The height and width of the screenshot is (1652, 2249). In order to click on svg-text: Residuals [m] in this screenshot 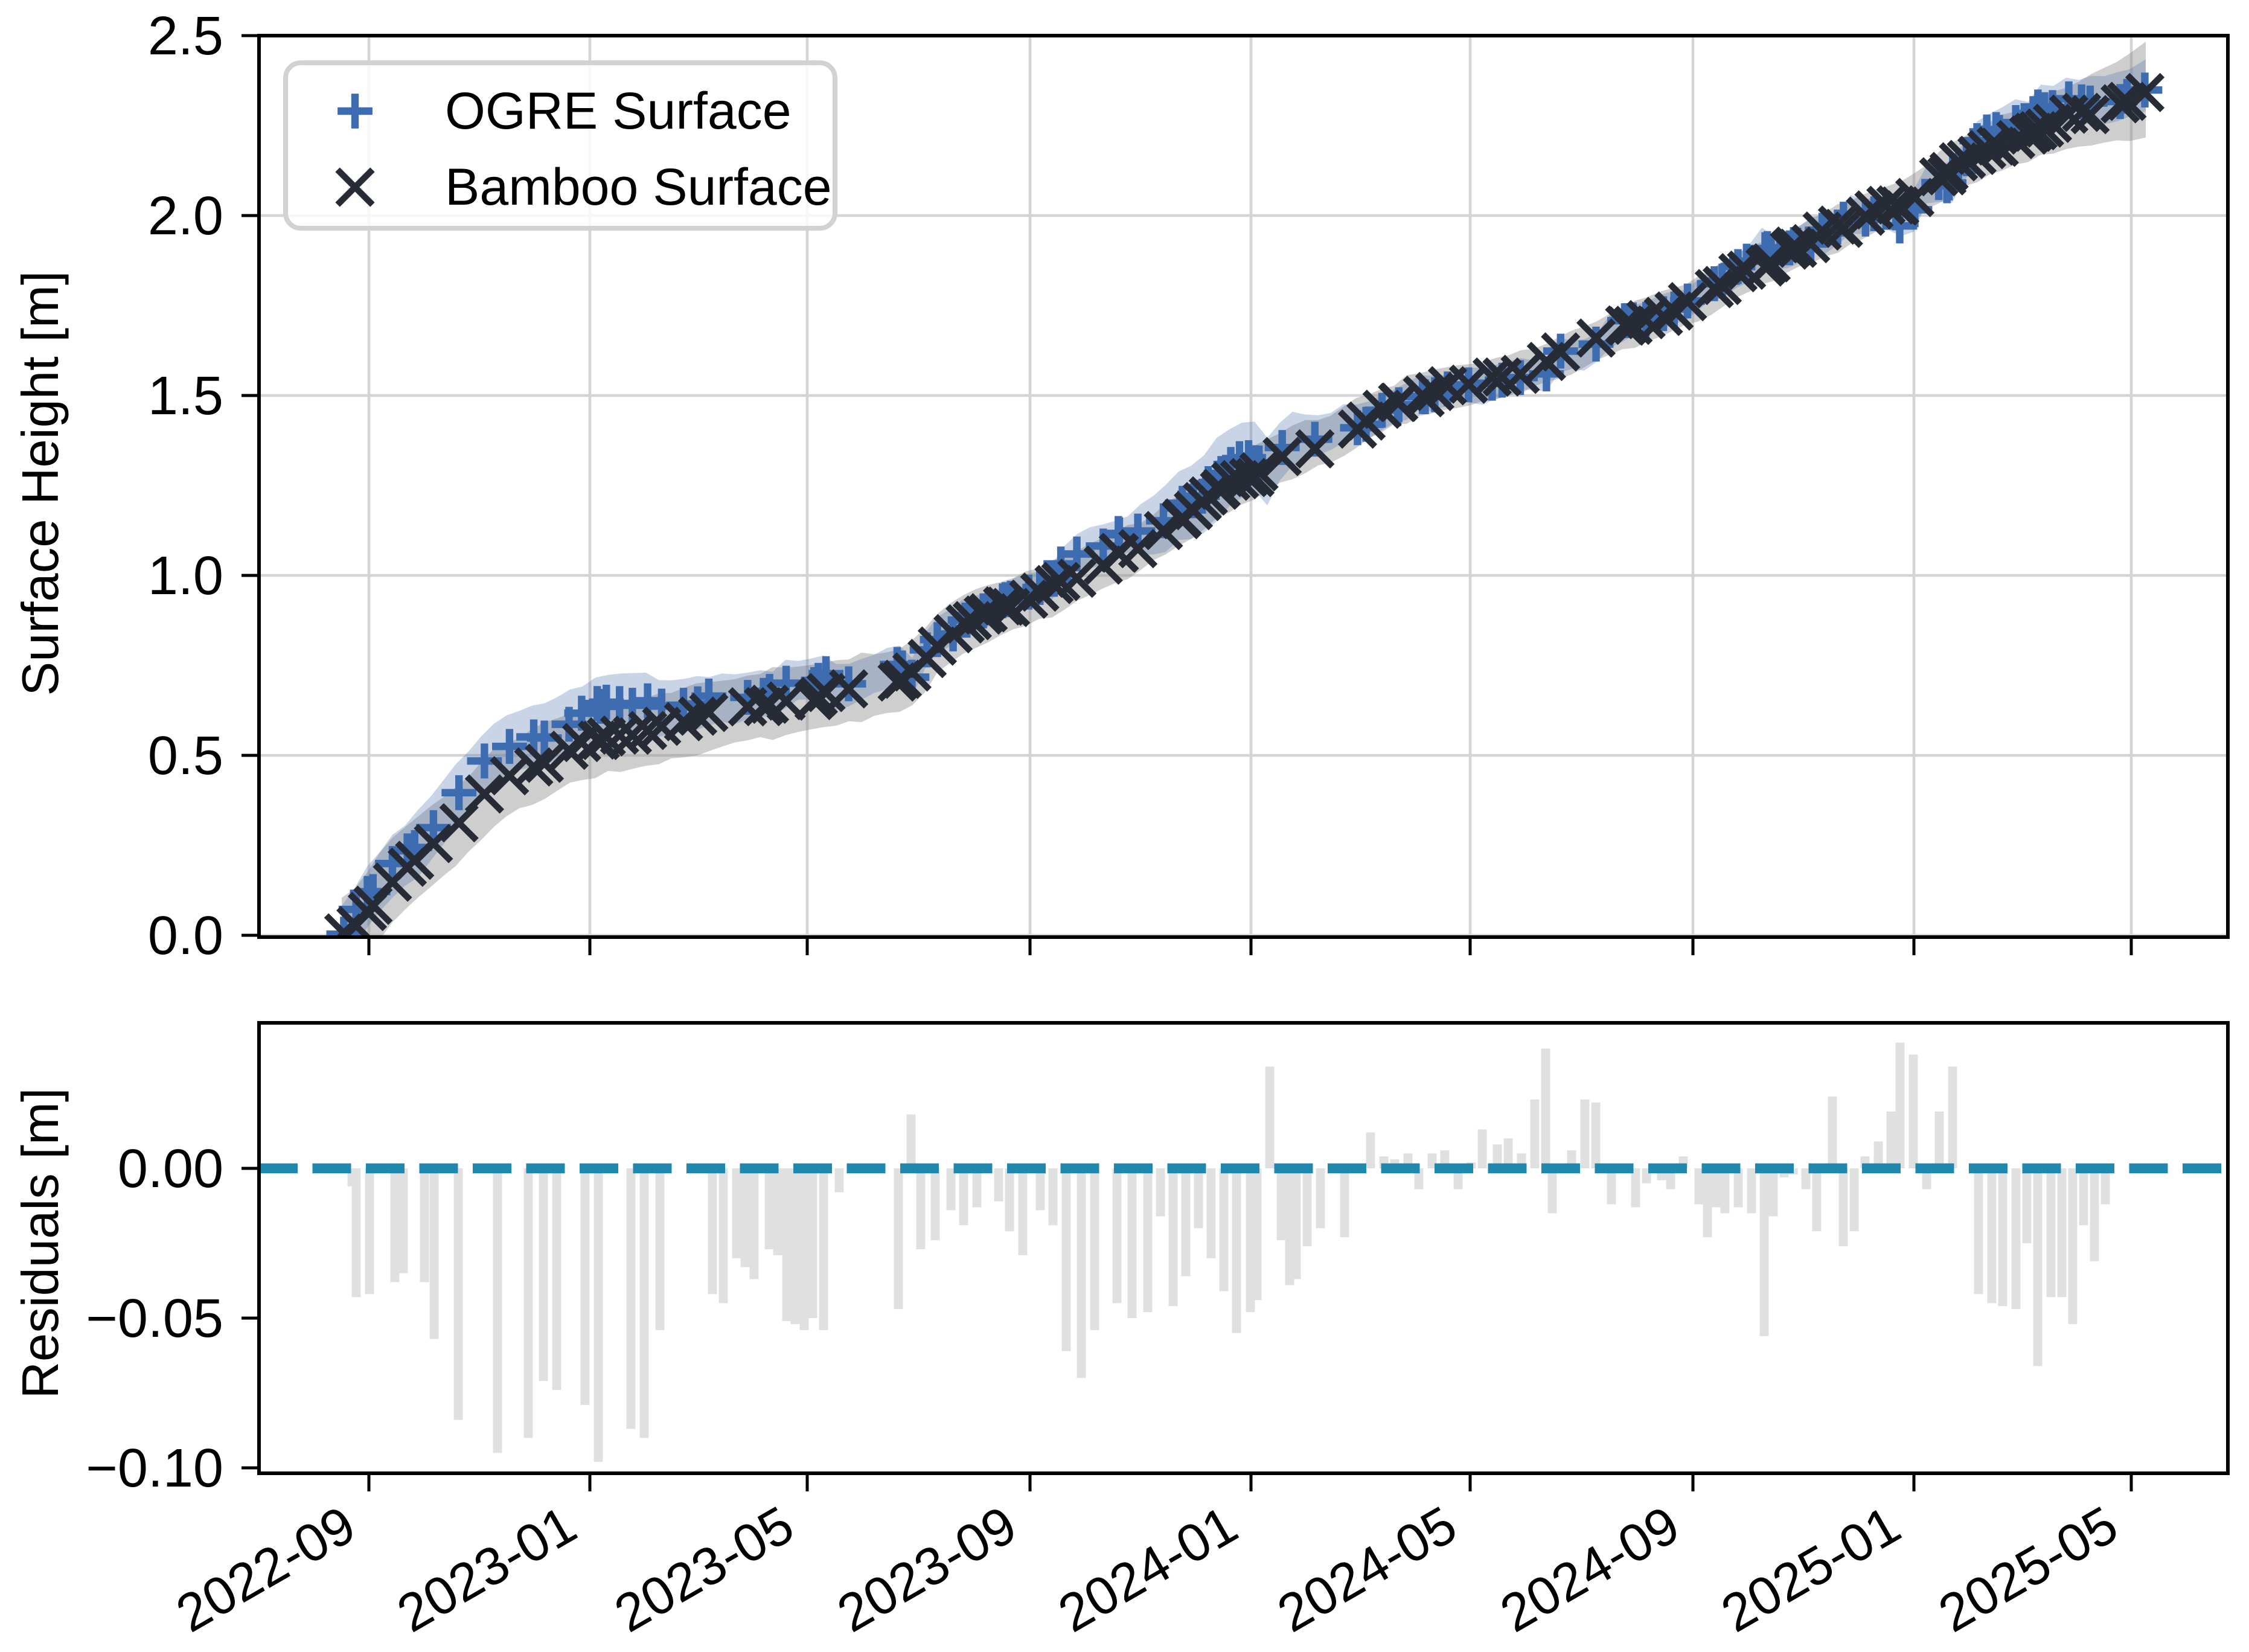, I will do `click(40, 1243)`.